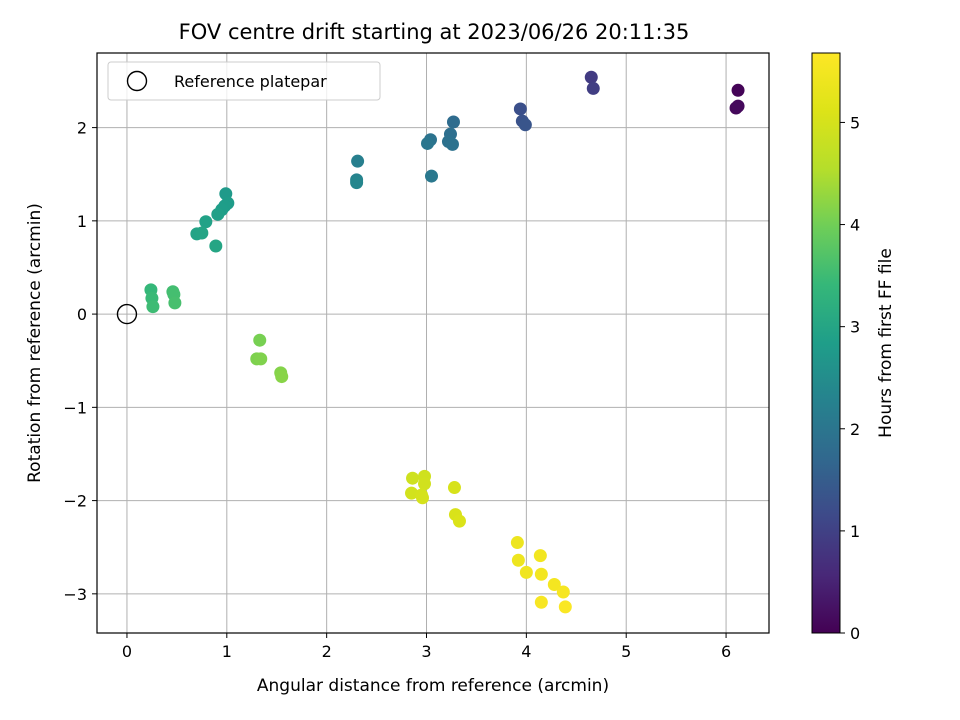 The width and height of the screenshot is (960, 720). What do you see at coordinates (35, 343) in the screenshot?
I see `y-axis-label: Rotation from reference (arcmin)` at bounding box center [35, 343].